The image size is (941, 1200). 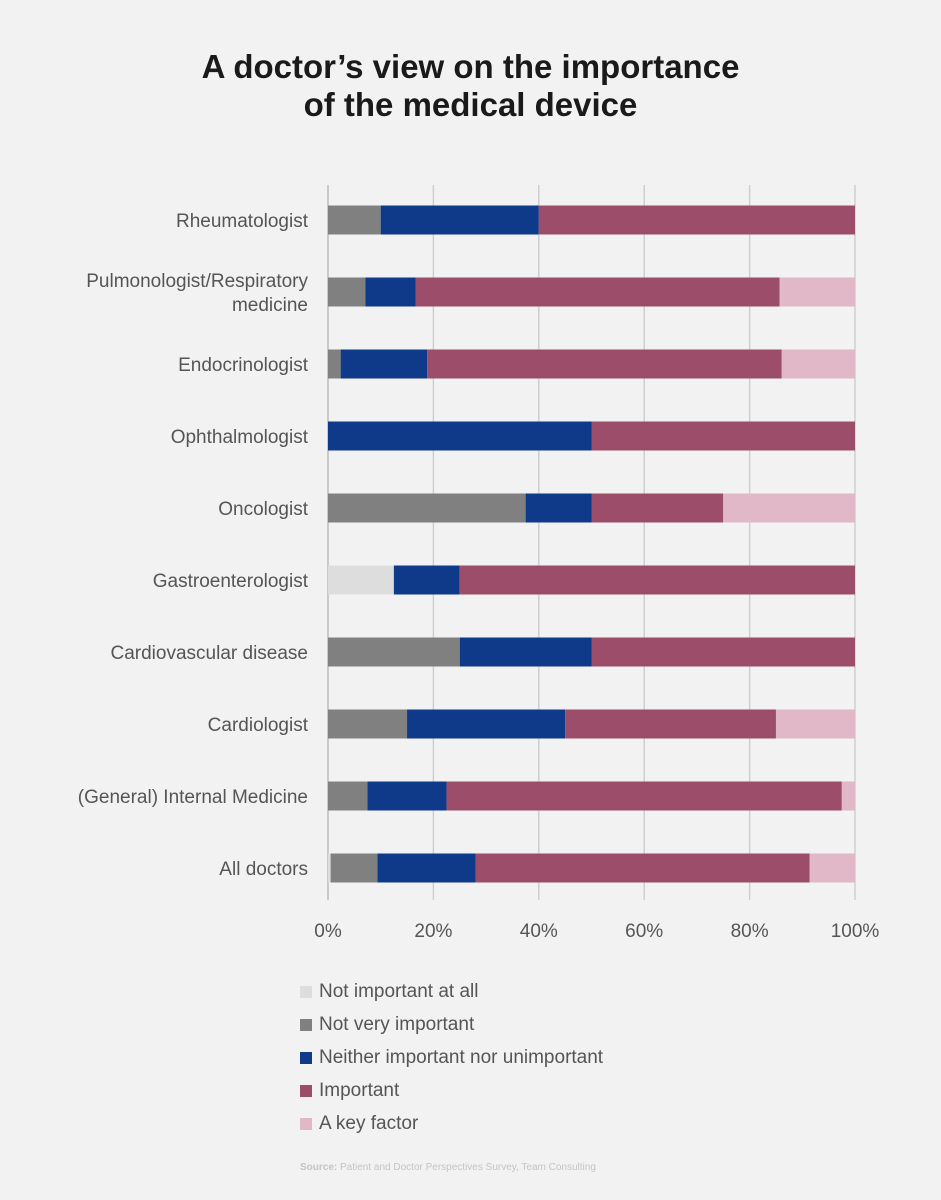 I want to click on x-tick-label: 100%, so click(x=855, y=931).